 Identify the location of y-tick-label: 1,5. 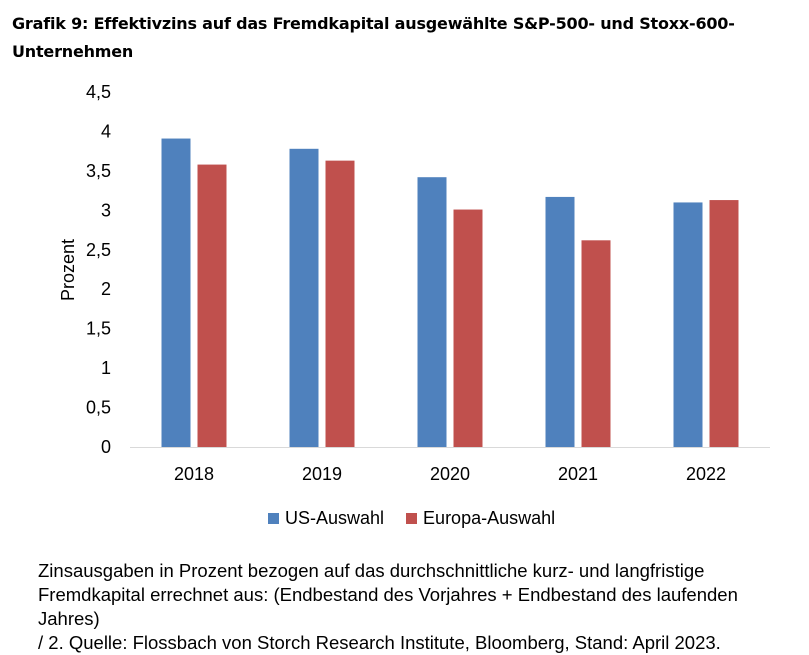
(98, 329).